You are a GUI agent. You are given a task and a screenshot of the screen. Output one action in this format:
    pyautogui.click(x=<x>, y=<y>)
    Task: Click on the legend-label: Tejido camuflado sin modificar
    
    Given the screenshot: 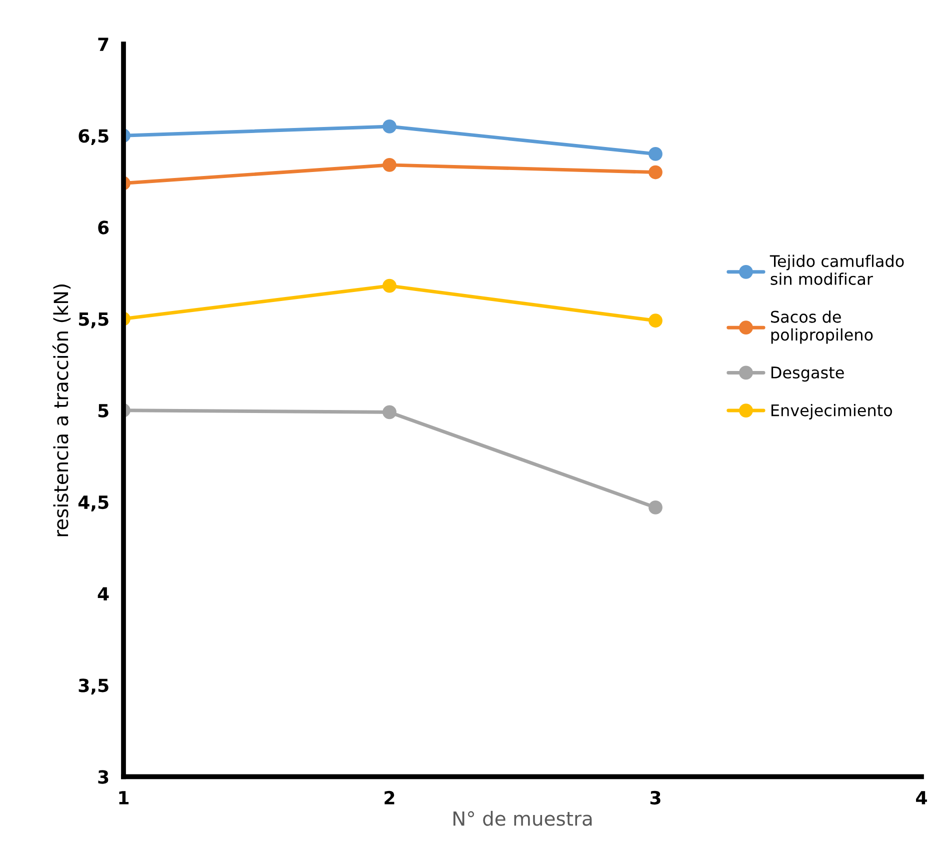 What is the action you would take?
    pyautogui.click(x=837, y=270)
    